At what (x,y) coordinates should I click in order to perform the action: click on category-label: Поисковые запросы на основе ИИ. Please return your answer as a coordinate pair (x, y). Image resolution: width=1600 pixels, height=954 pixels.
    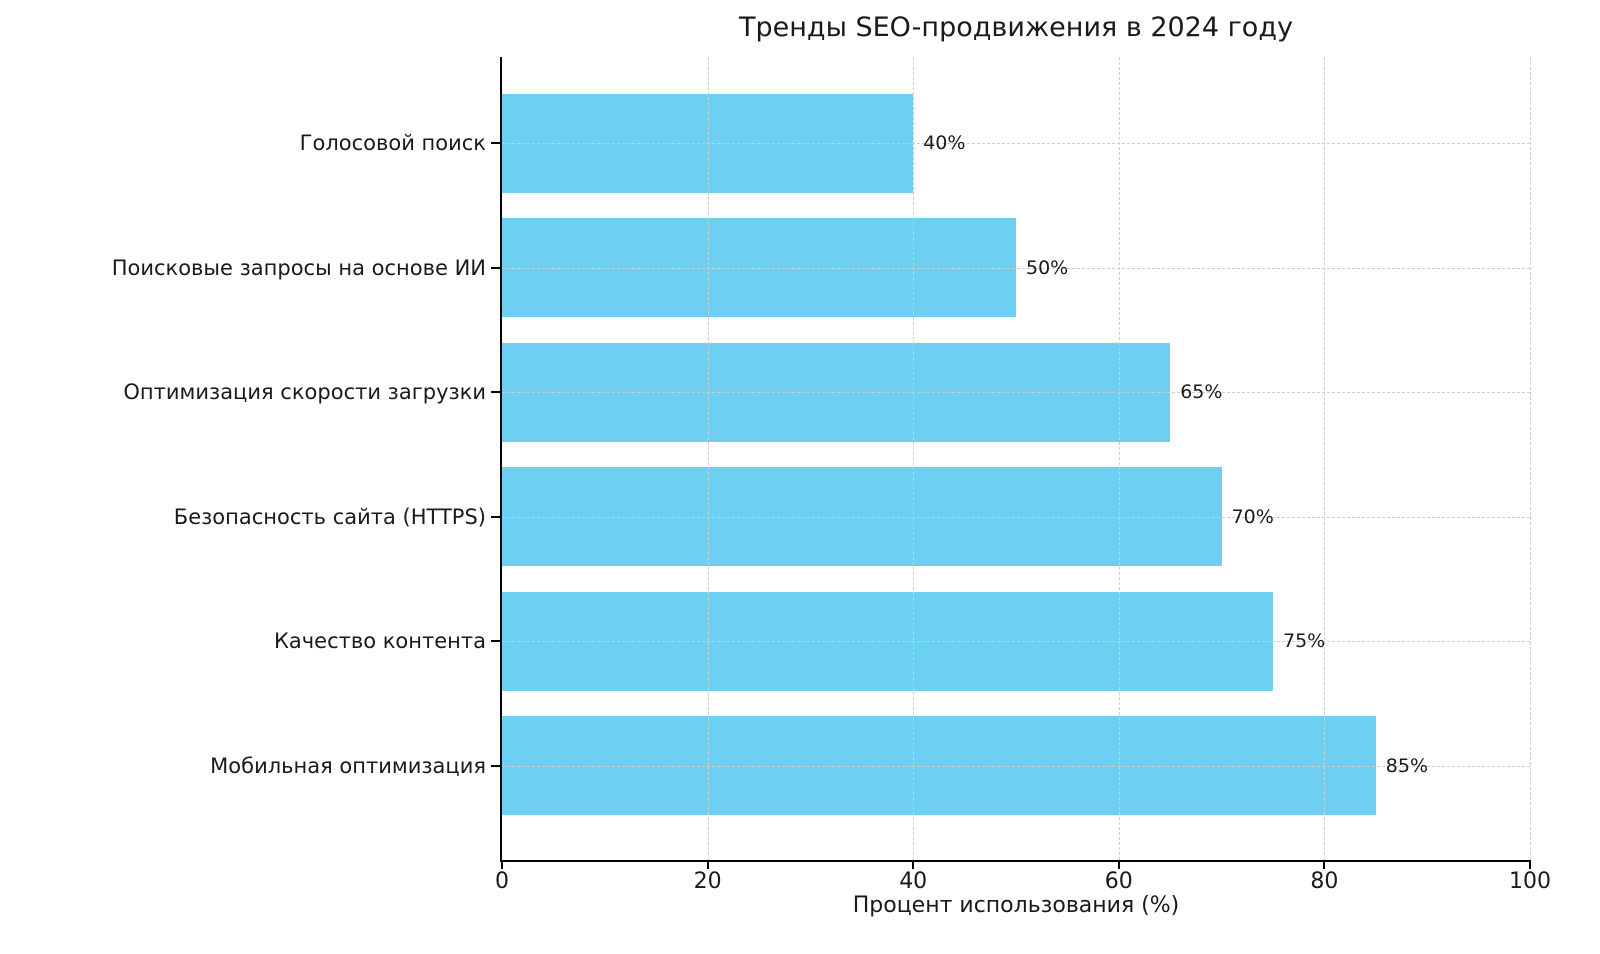
    Looking at the image, I should click on (298, 267).